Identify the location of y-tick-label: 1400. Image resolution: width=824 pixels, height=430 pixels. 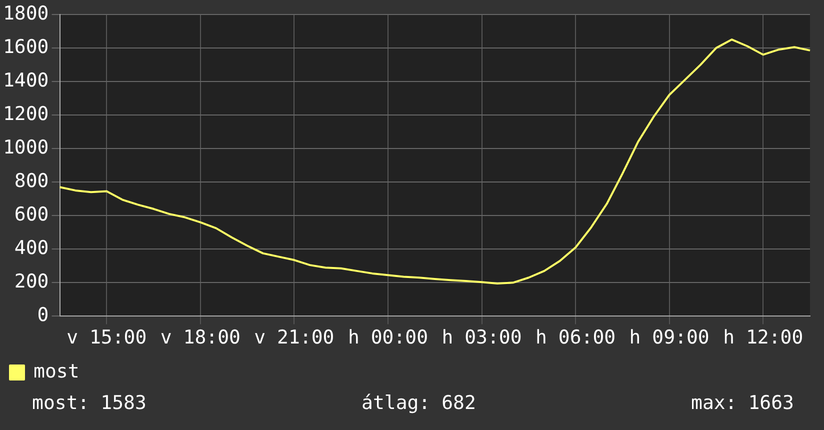
(25, 80).